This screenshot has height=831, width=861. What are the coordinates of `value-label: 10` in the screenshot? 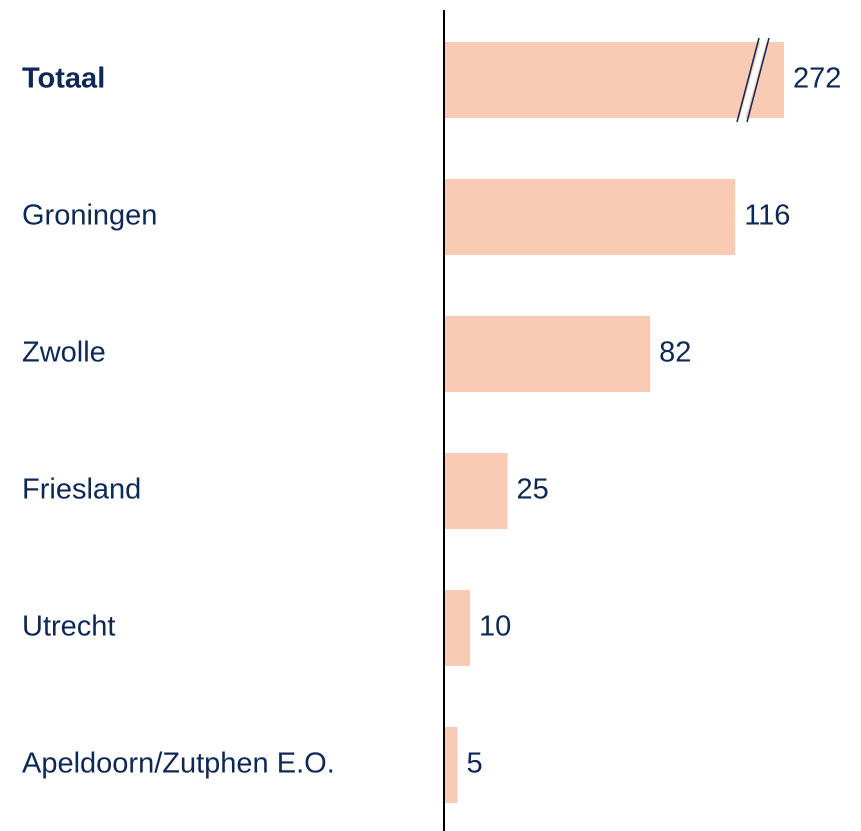 It's located at (495, 627).